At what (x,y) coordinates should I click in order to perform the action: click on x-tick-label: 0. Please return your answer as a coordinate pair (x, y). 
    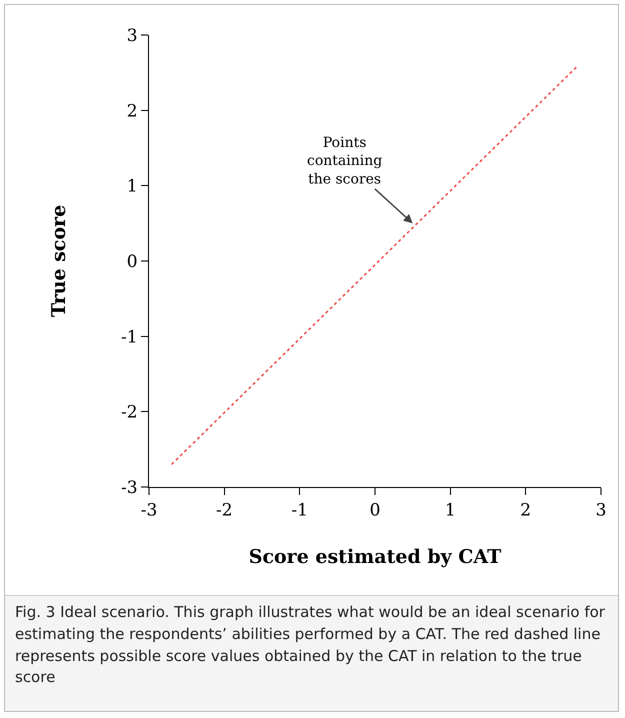
    Looking at the image, I should click on (375, 510).